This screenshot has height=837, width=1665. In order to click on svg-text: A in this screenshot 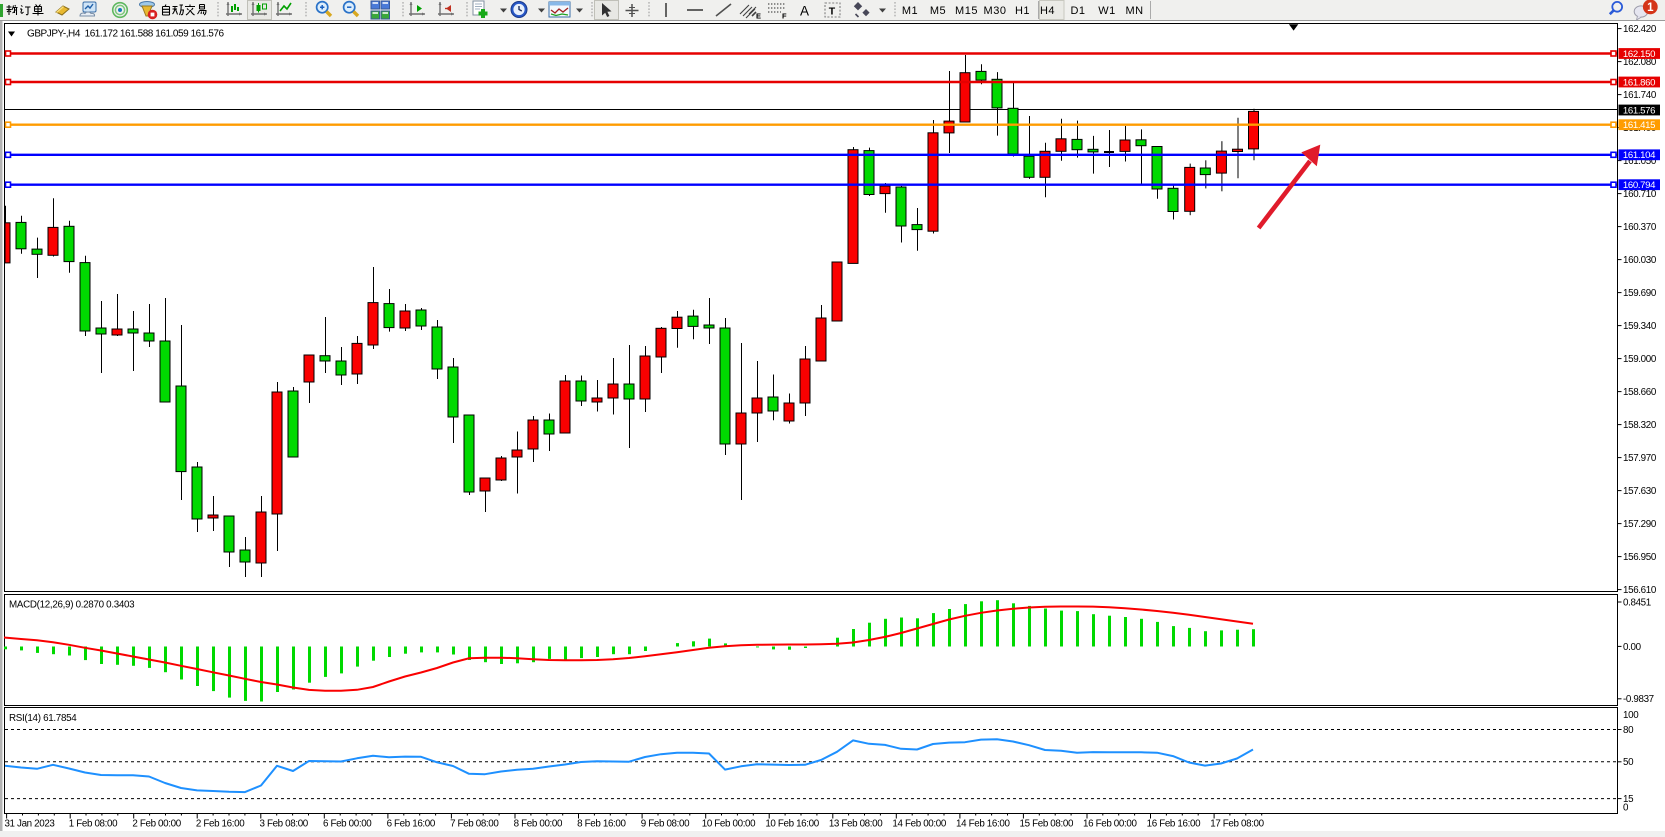, I will do `click(804, 11)`.